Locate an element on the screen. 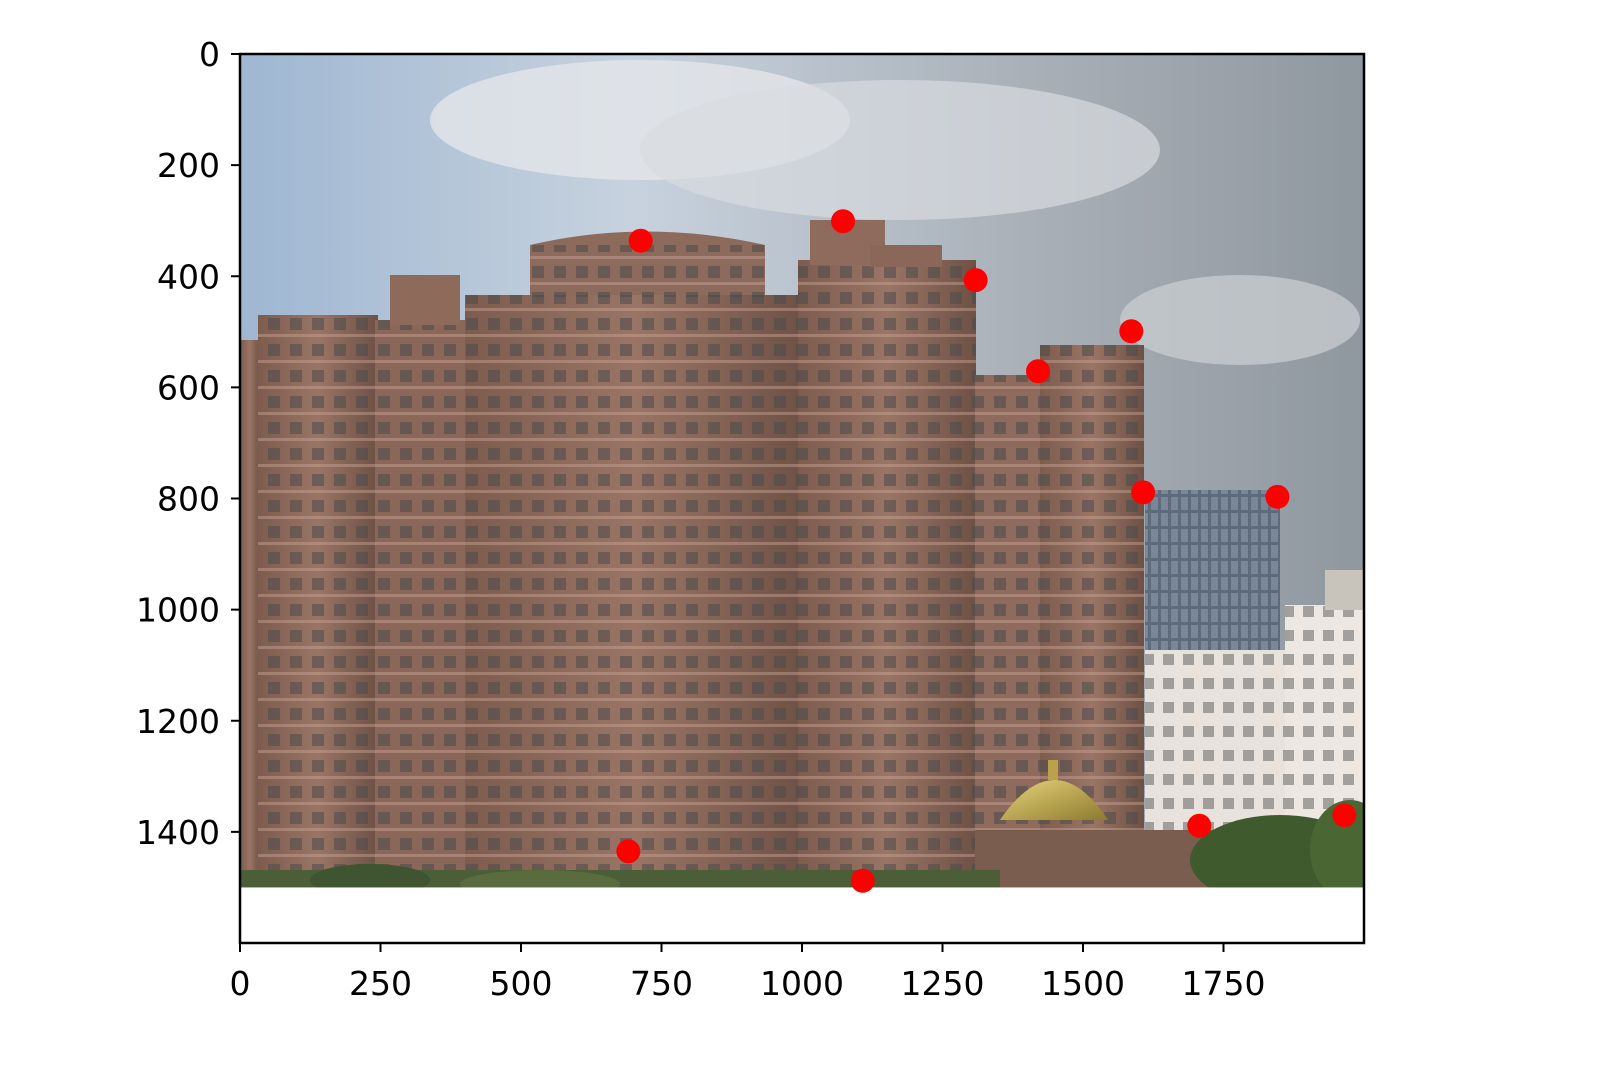  y-tick-label: 200 is located at coordinates (188, 165).